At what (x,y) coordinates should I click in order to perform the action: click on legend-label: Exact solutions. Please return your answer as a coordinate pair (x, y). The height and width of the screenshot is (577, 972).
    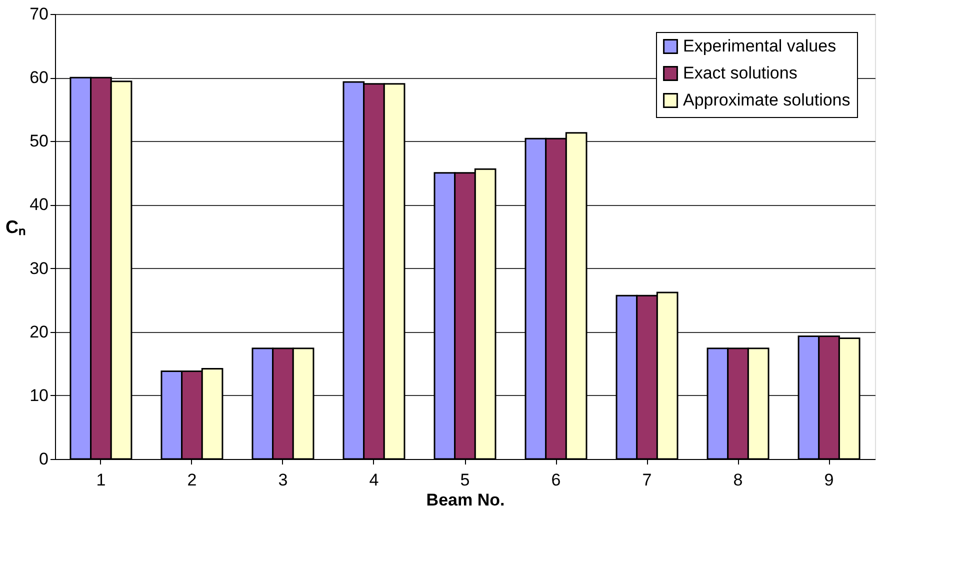
    Looking at the image, I should click on (740, 73).